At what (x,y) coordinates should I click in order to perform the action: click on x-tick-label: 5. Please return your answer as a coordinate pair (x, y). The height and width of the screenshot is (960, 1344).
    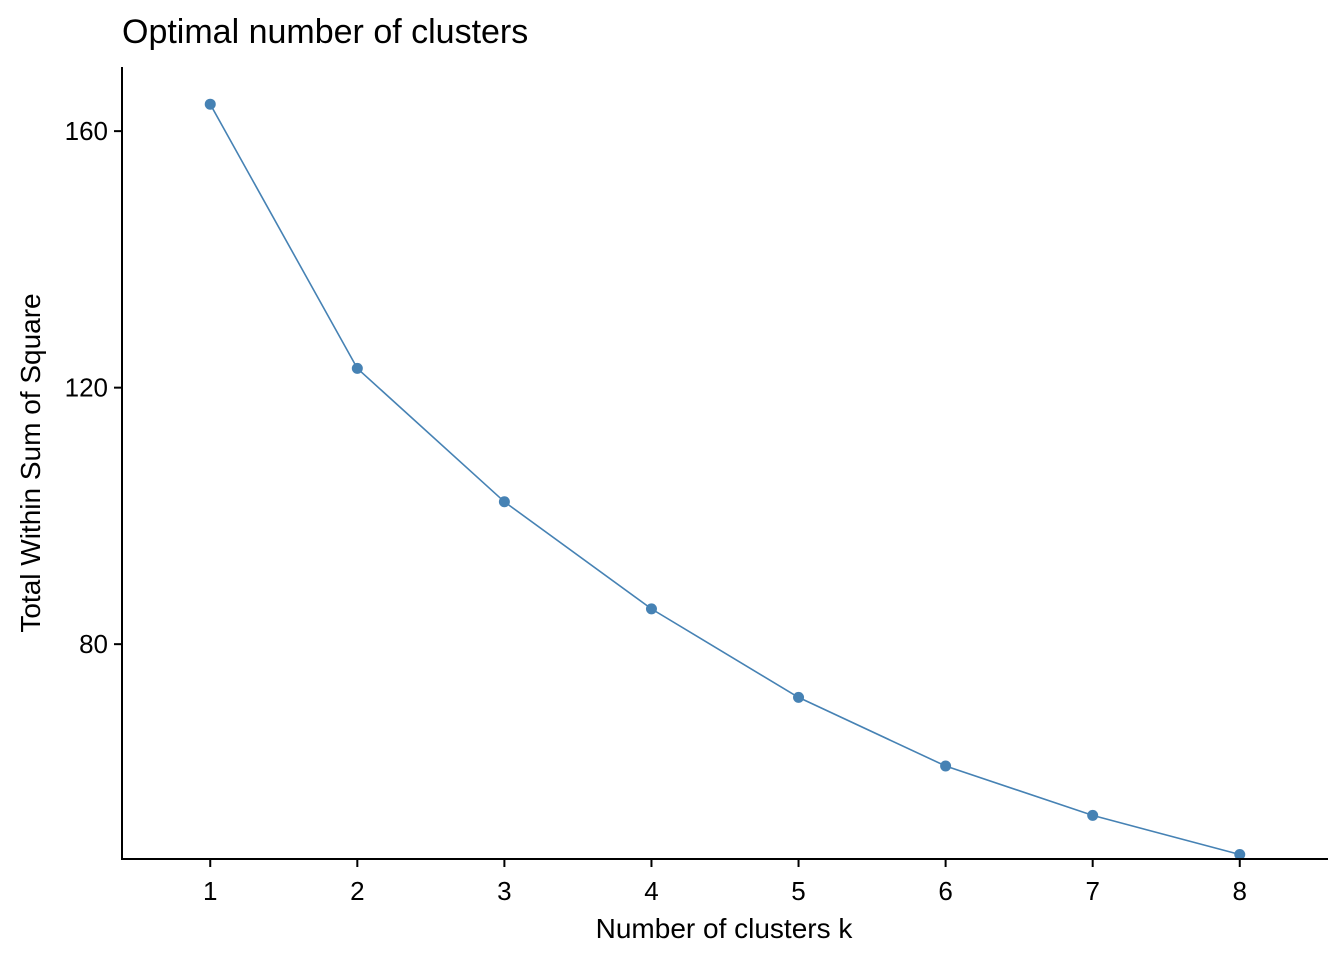
    Looking at the image, I should click on (798, 891).